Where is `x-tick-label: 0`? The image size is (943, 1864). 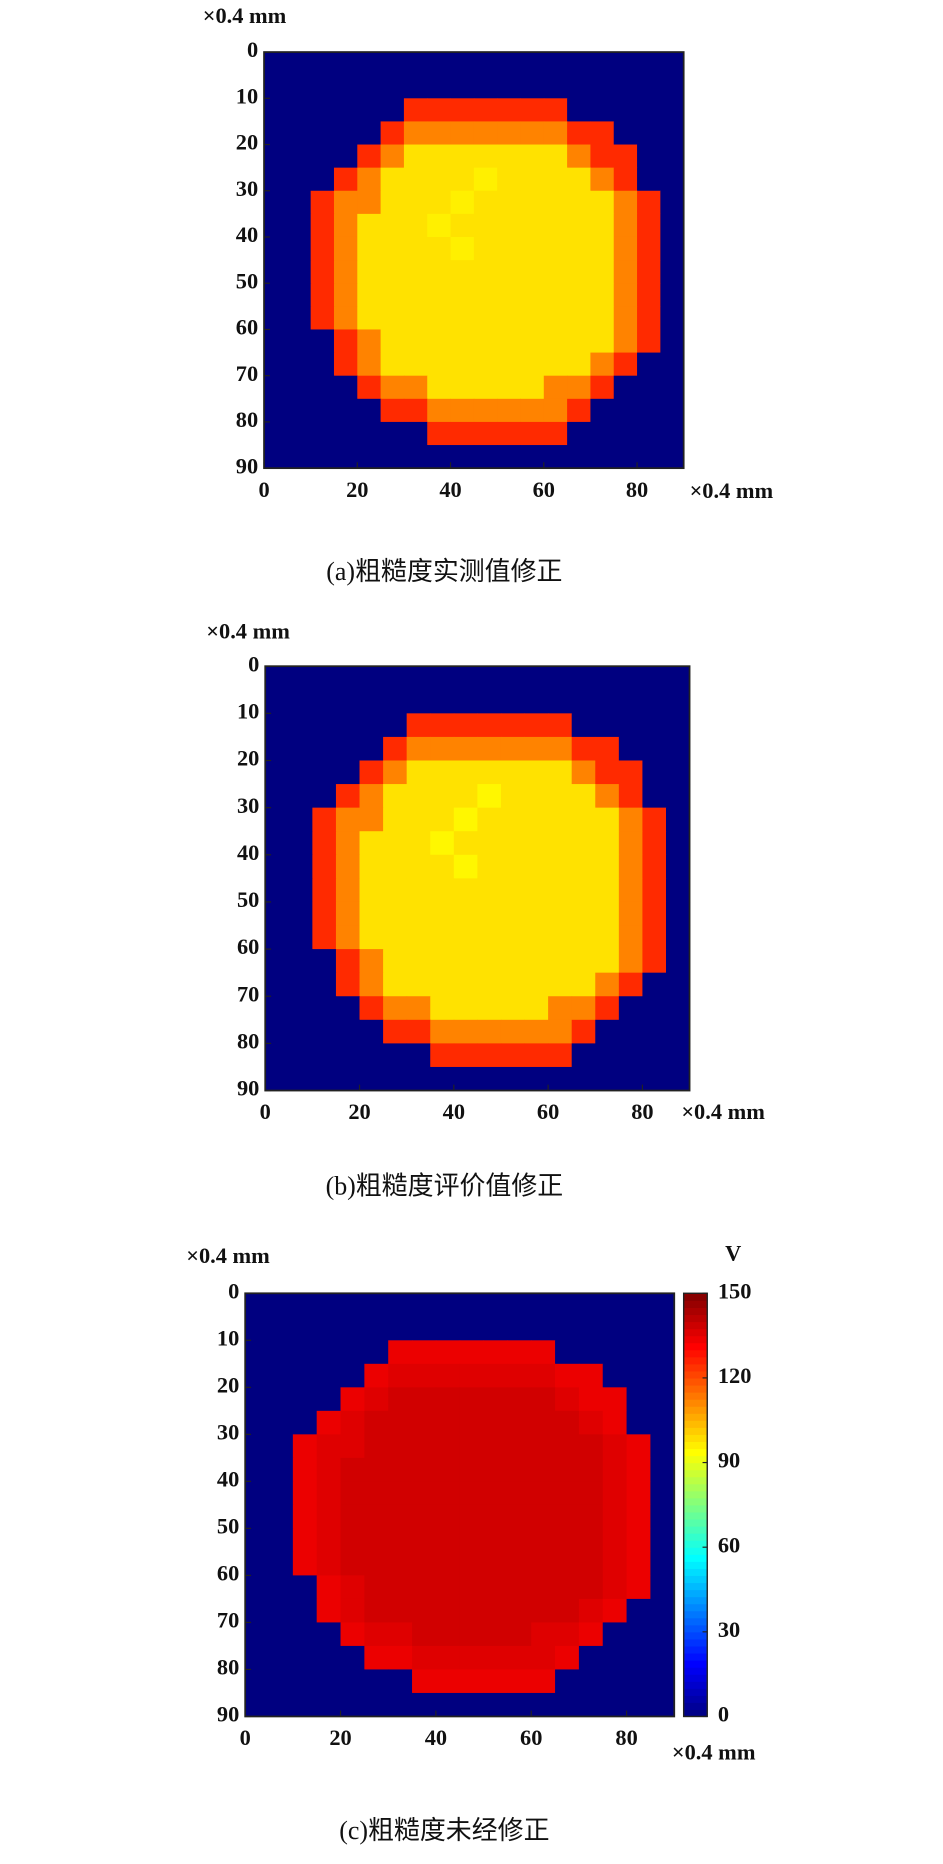 x-tick-label: 0 is located at coordinates (245, 1737).